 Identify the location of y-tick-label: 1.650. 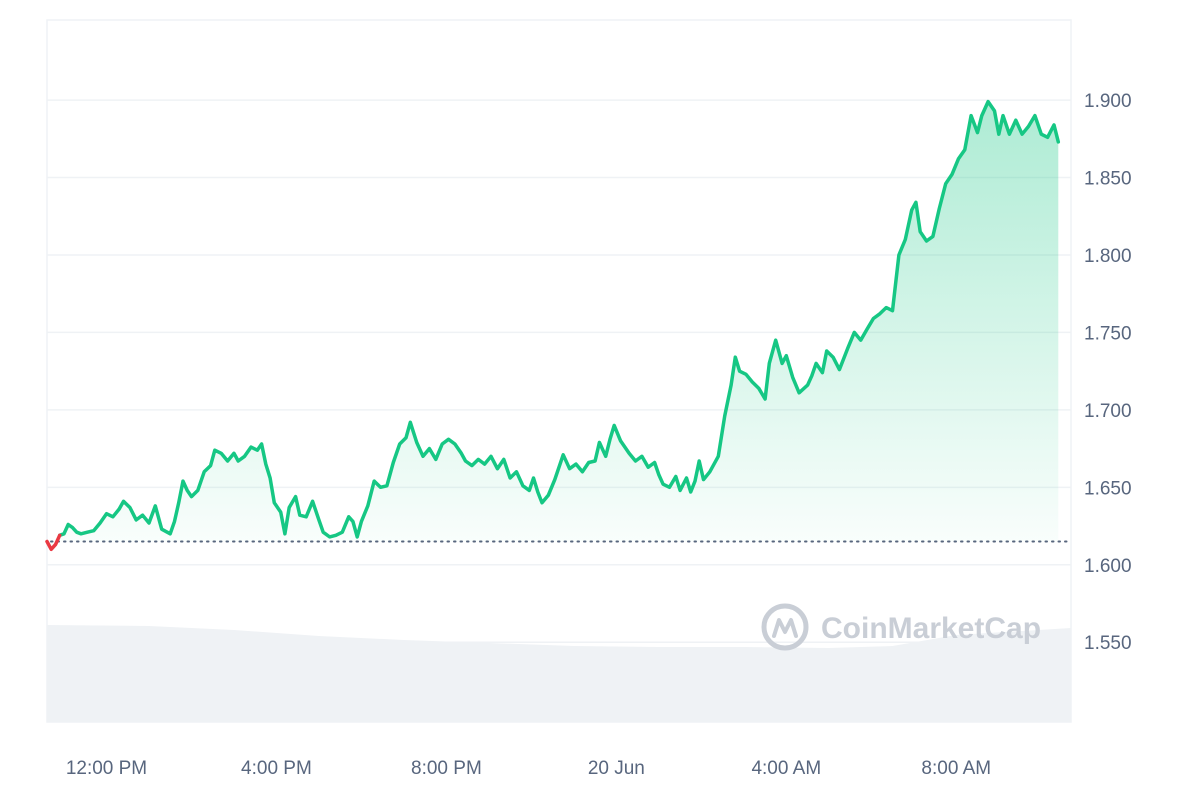
(1108, 488).